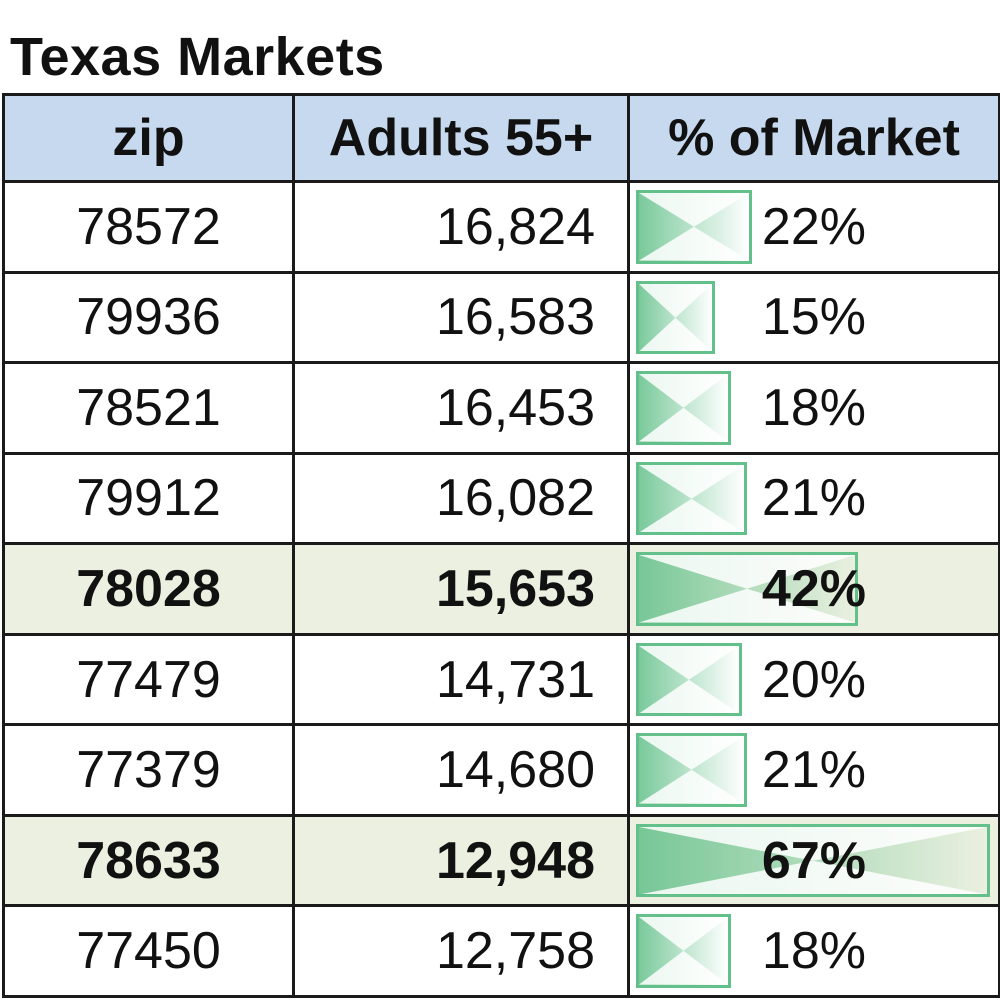 The image size is (1000, 1000). What do you see at coordinates (461, 860) in the screenshot?
I see `adults-cell: 12,948` at bounding box center [461, 860].